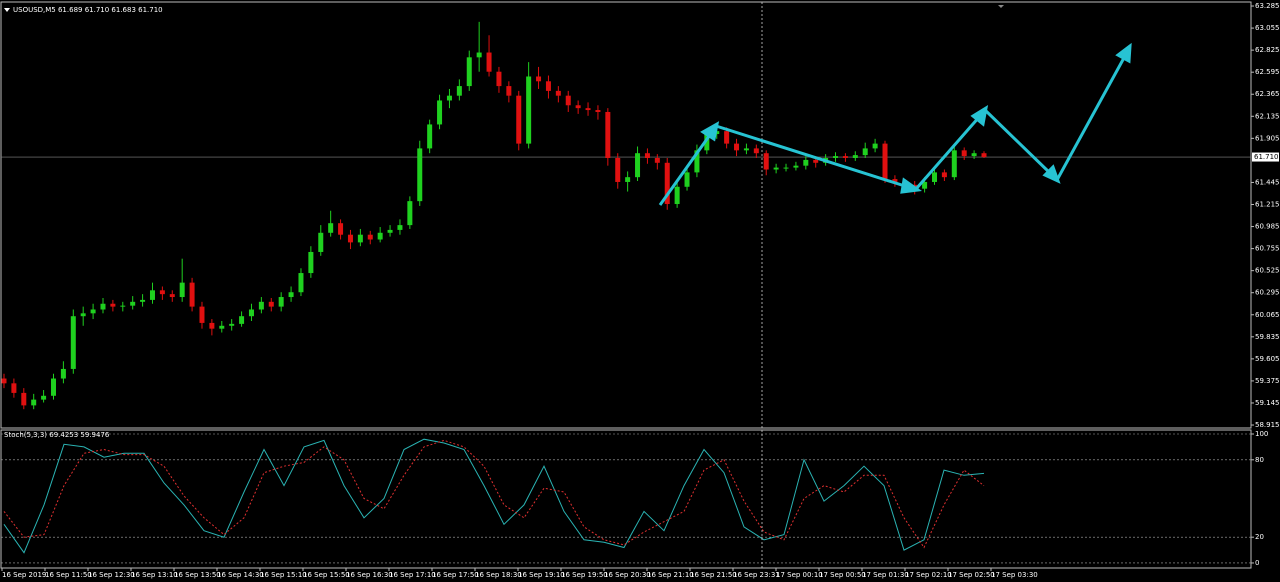 The width and height of the screenshot is (1280, 582). I want to click on y-tick-label: 60.985, so click(1267, 227).